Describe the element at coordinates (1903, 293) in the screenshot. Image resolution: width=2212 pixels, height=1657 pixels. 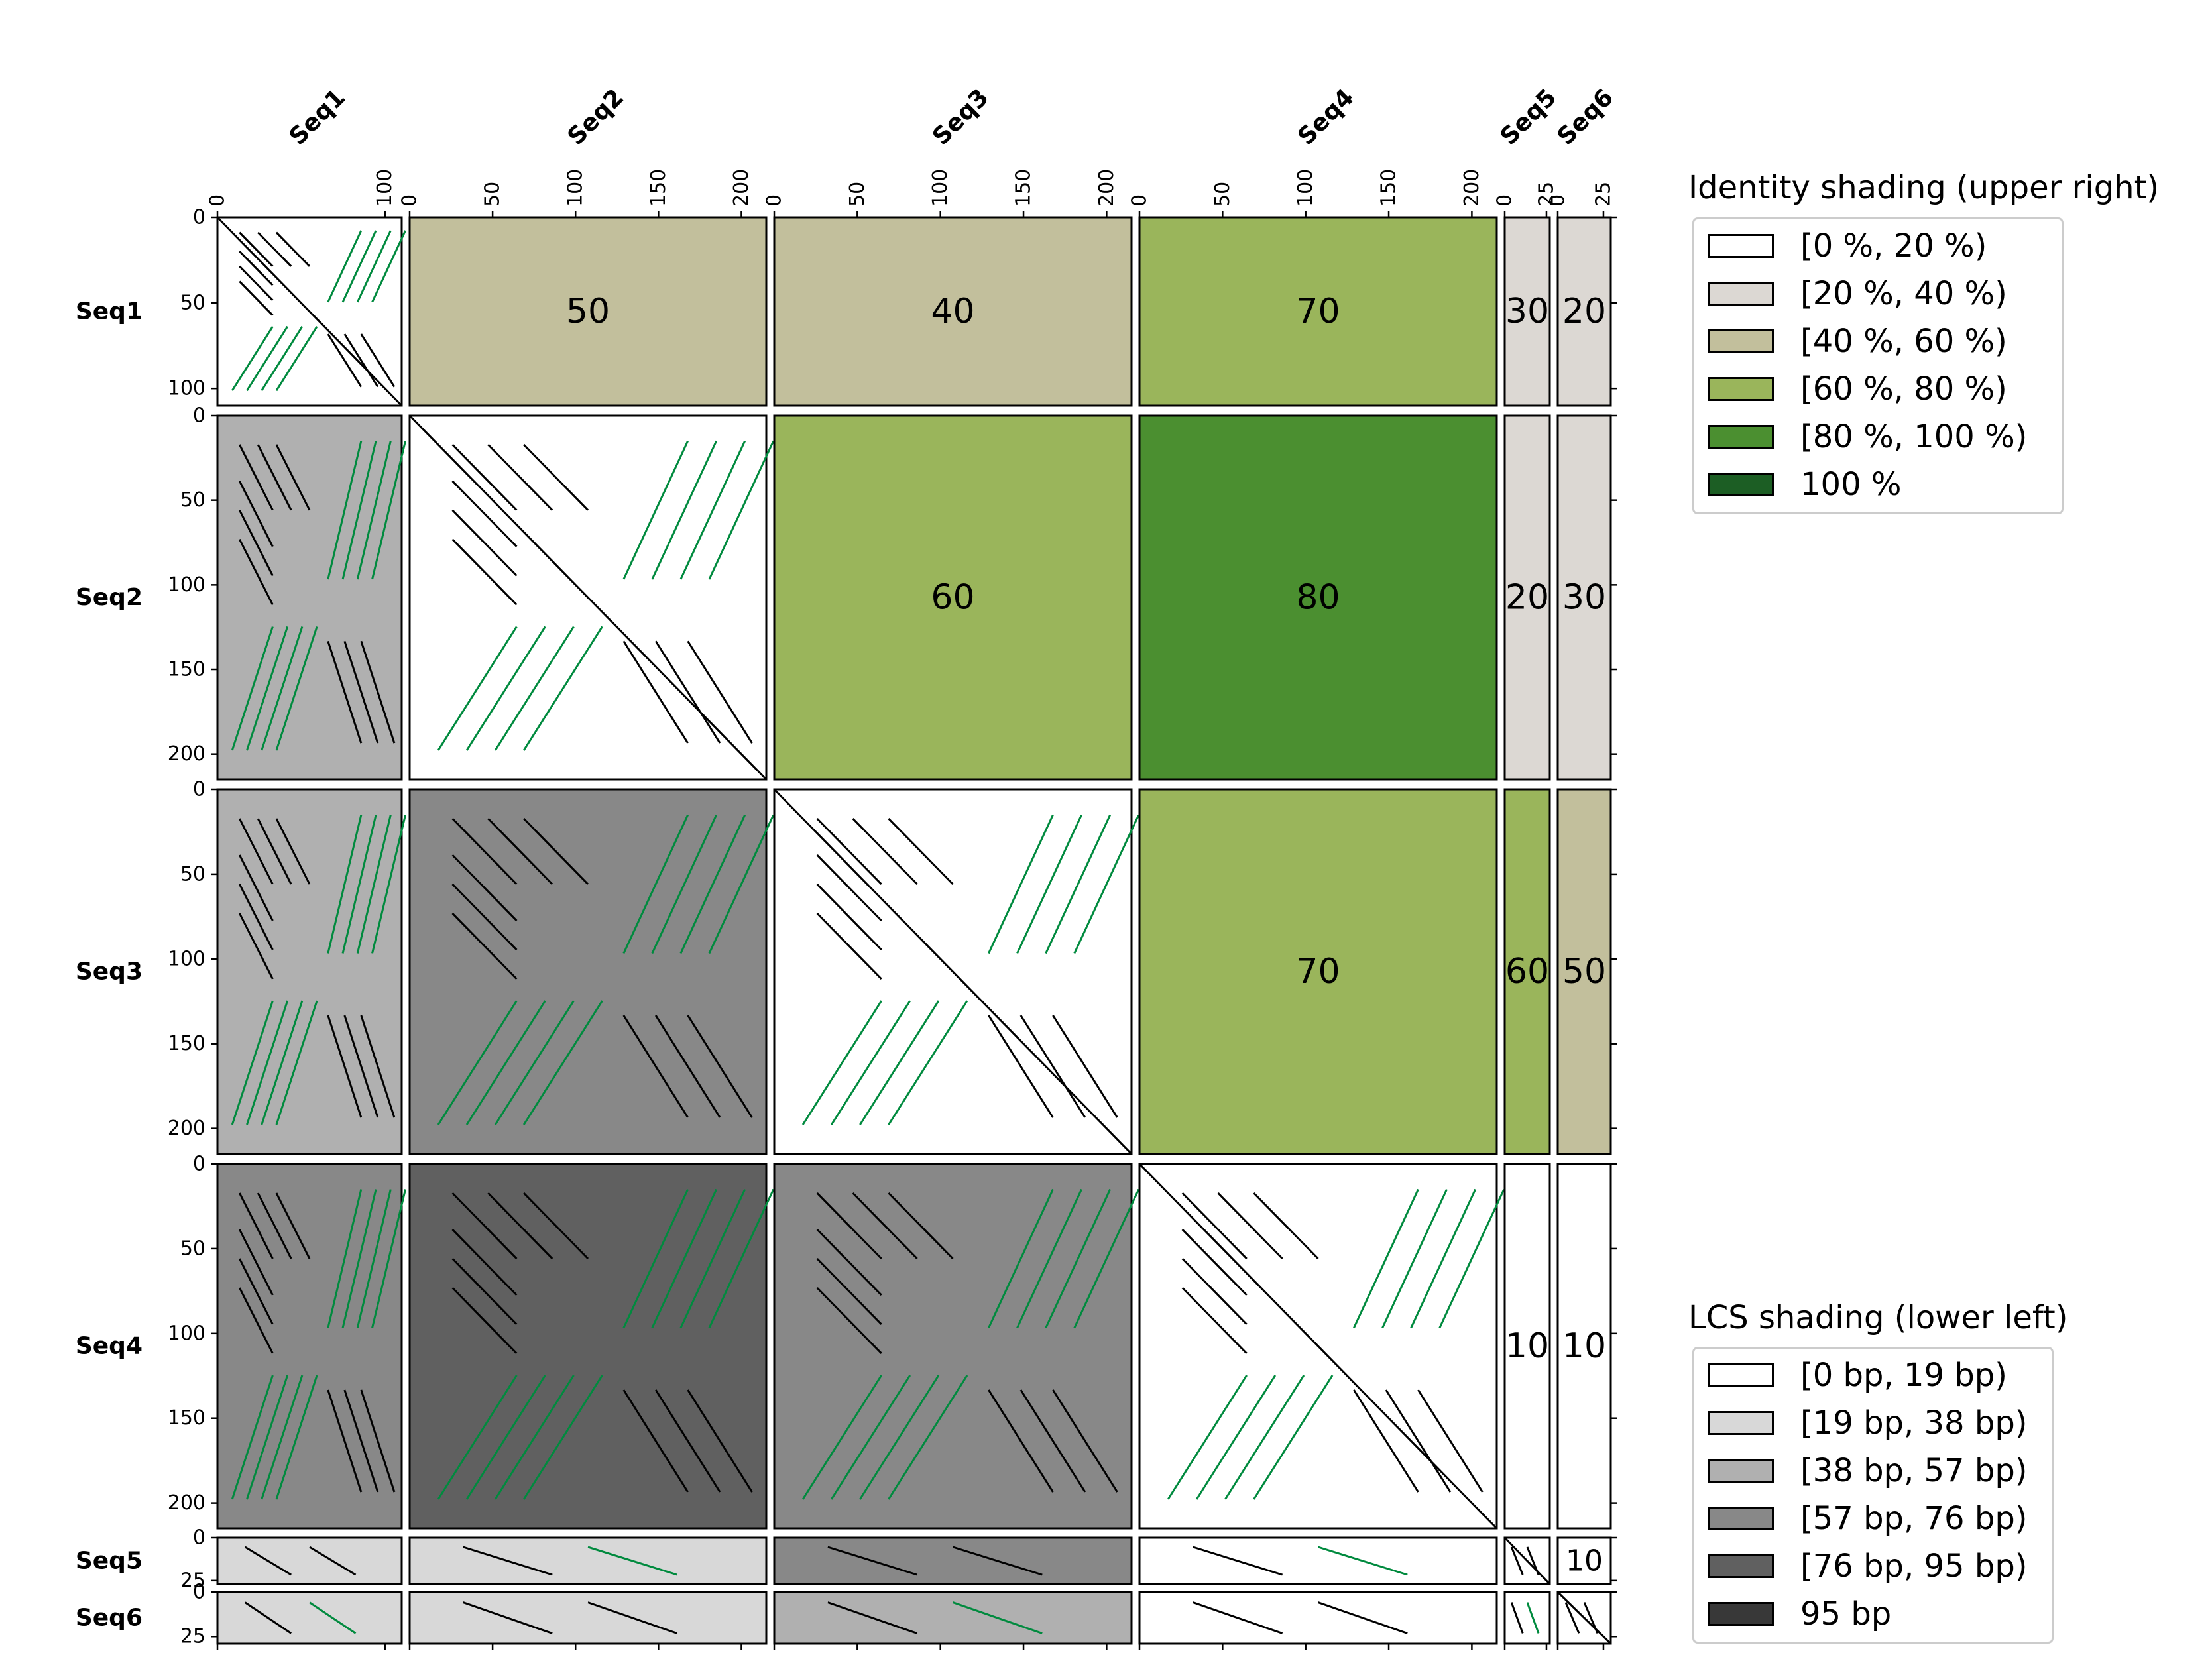
I see `legend-label: [20 %, 40 %)` at that location.